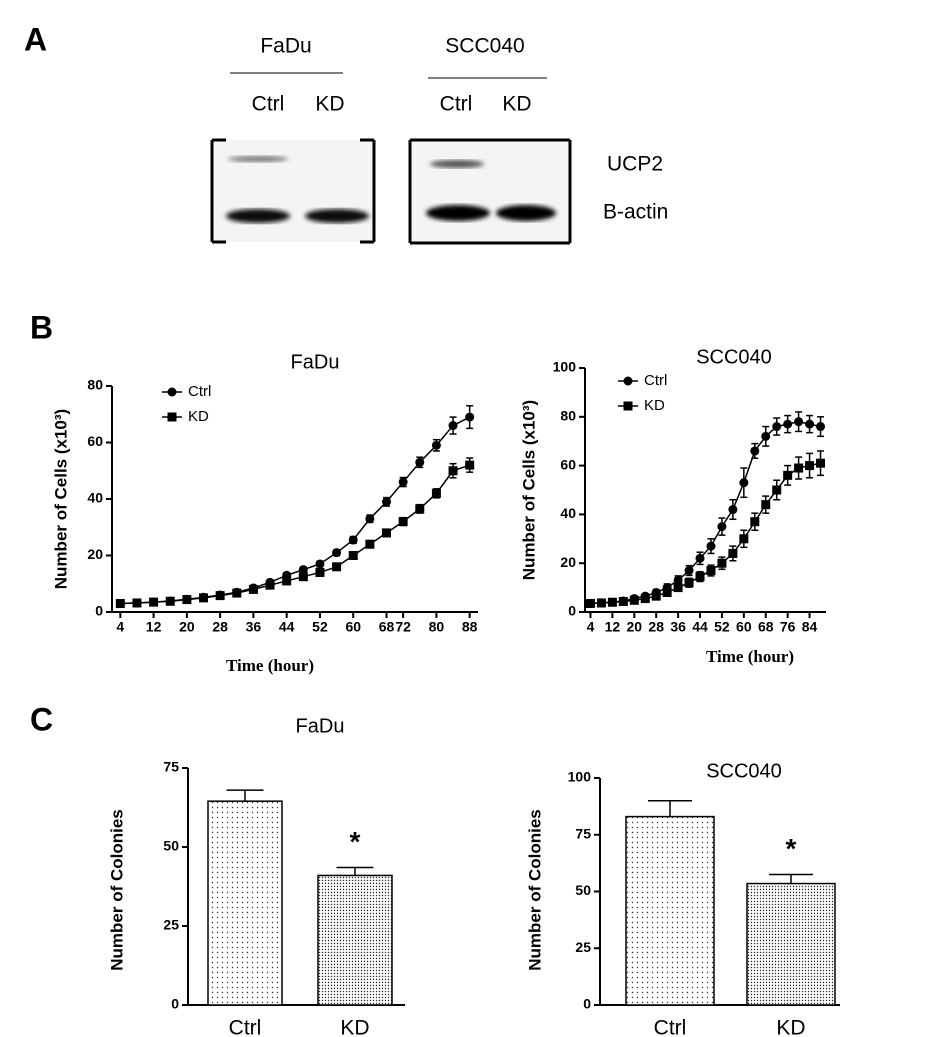 This screenshot has height=1037, width=936. What do you see at coordinates (41, 327) in the screenshot?
I see `panel-label: B` at bounding box center [41, 327].